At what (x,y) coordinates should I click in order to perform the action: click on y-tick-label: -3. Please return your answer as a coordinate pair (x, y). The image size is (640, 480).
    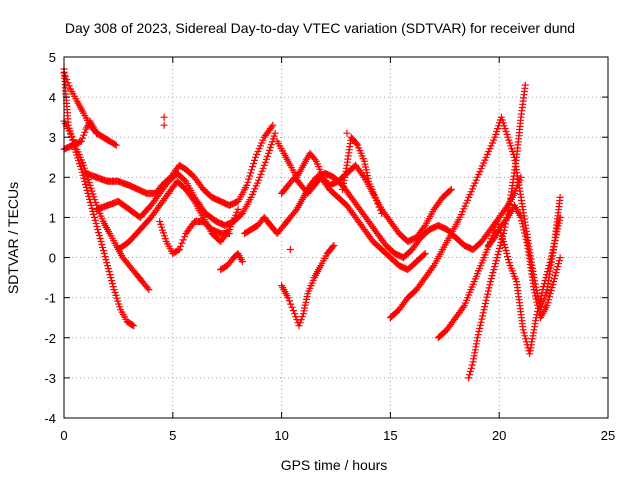
    Looking at the image, I should click on (50, 378).